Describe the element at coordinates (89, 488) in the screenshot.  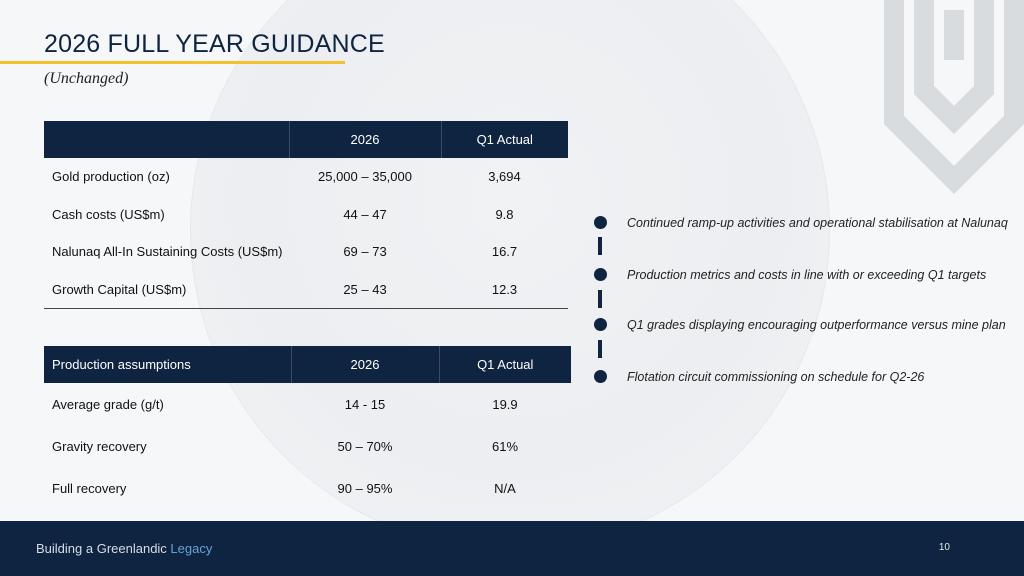
I see `row-label: Full recovery` at that location.